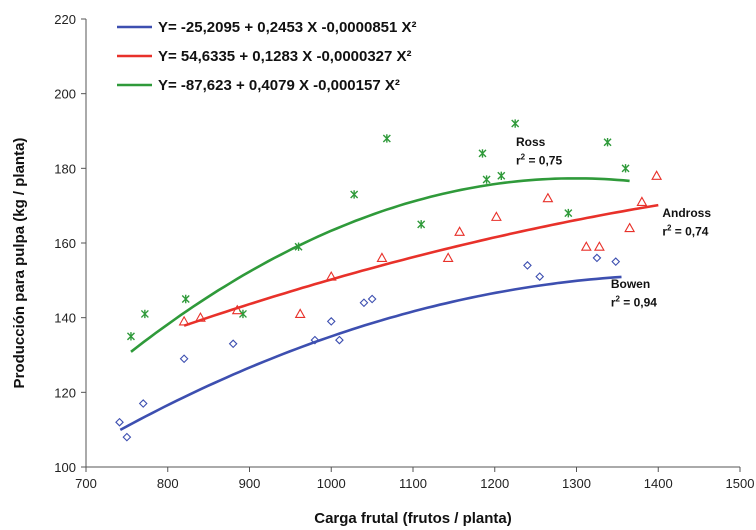 The width and height of the screenshot is (756, 530). Describe the element at coordinates (65, 467) in the screenshot. I see `y-tick-label: 100` at that location.